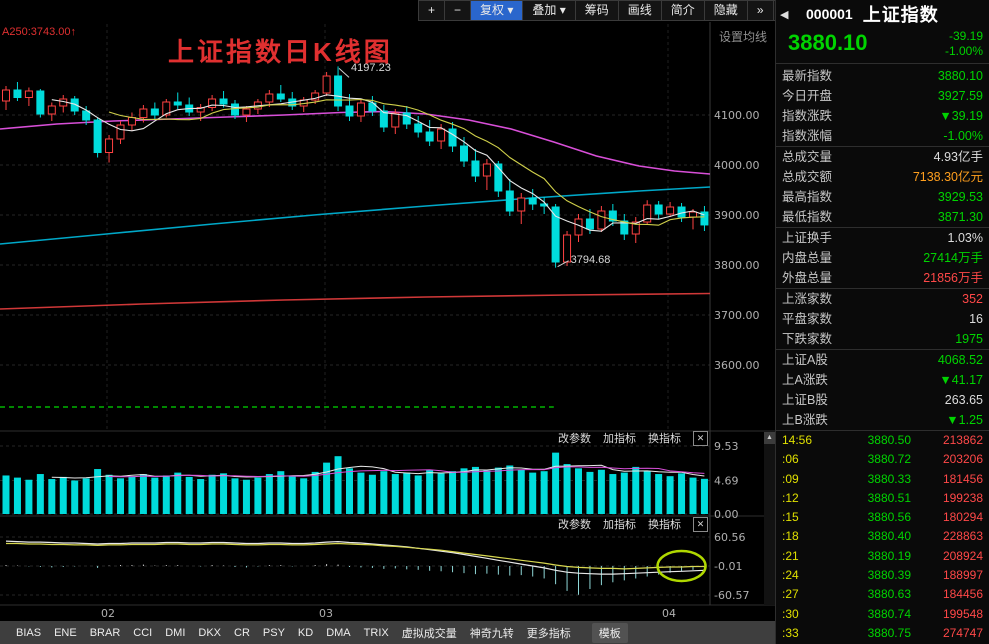 The image size is (989, 644). I want to click on tick-volume: 208924, so click(962, 555).